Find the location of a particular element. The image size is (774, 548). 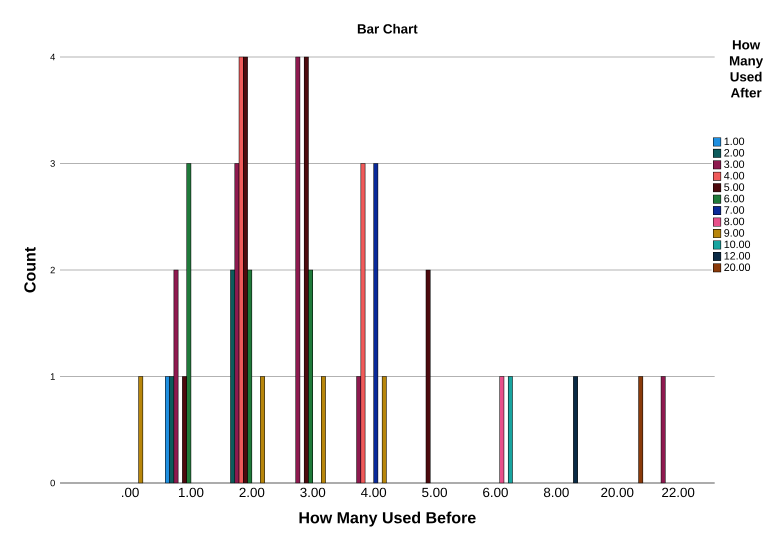

x-tick-label: 6.00 is located at coordinates (495, 493).